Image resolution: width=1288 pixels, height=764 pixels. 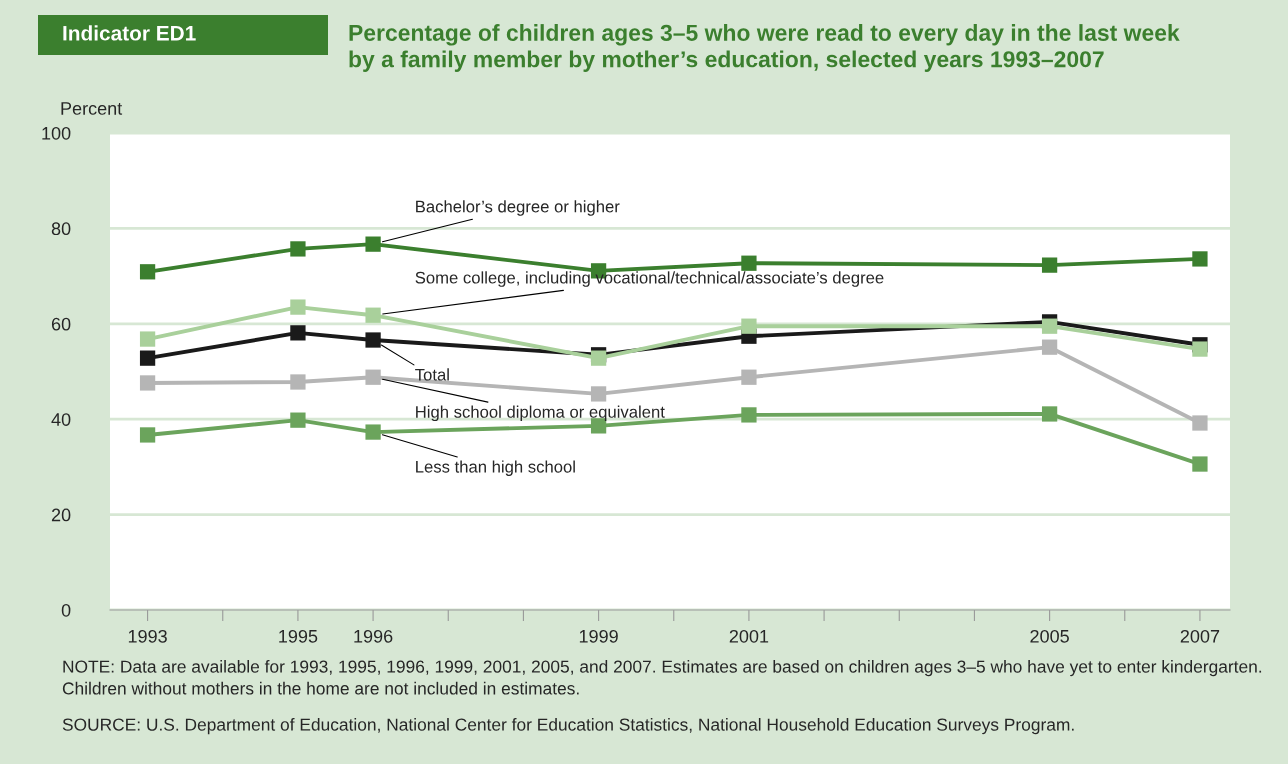 I want to click on y-tick-label: 40, so click(x=61, y=419).